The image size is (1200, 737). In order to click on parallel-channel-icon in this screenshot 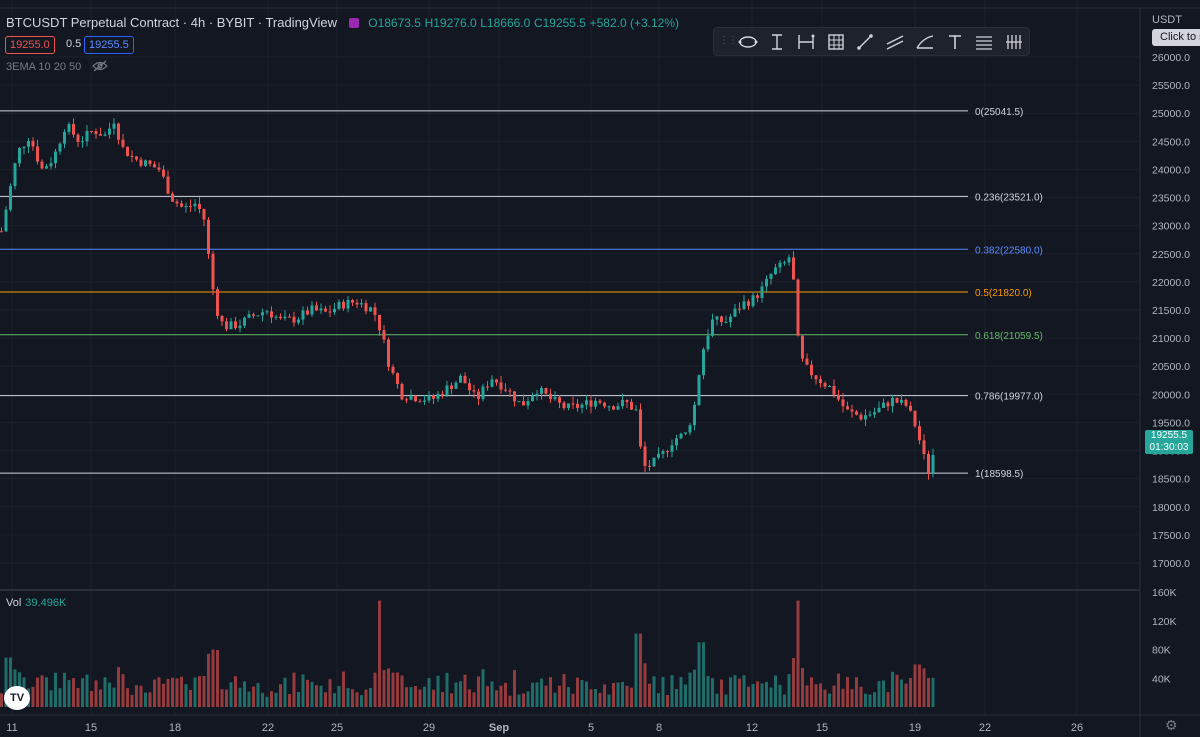, I will do `click(895, 42)`.